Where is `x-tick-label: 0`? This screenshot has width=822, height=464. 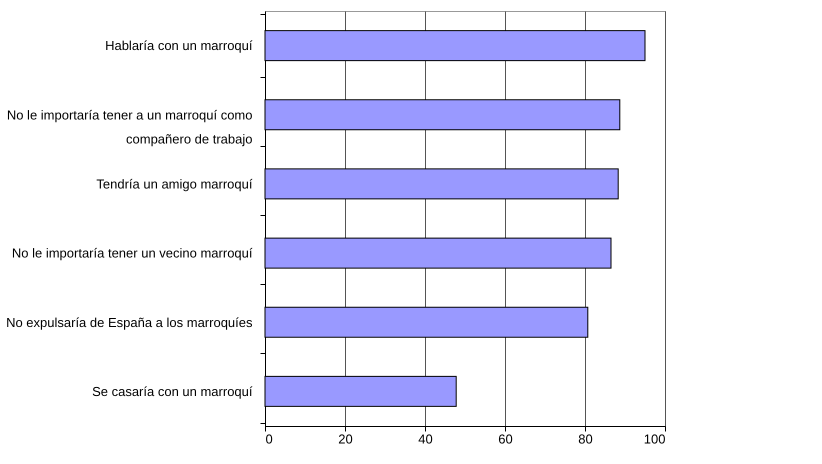 x-tick-label: 0 is located at coordinates (269, 439).